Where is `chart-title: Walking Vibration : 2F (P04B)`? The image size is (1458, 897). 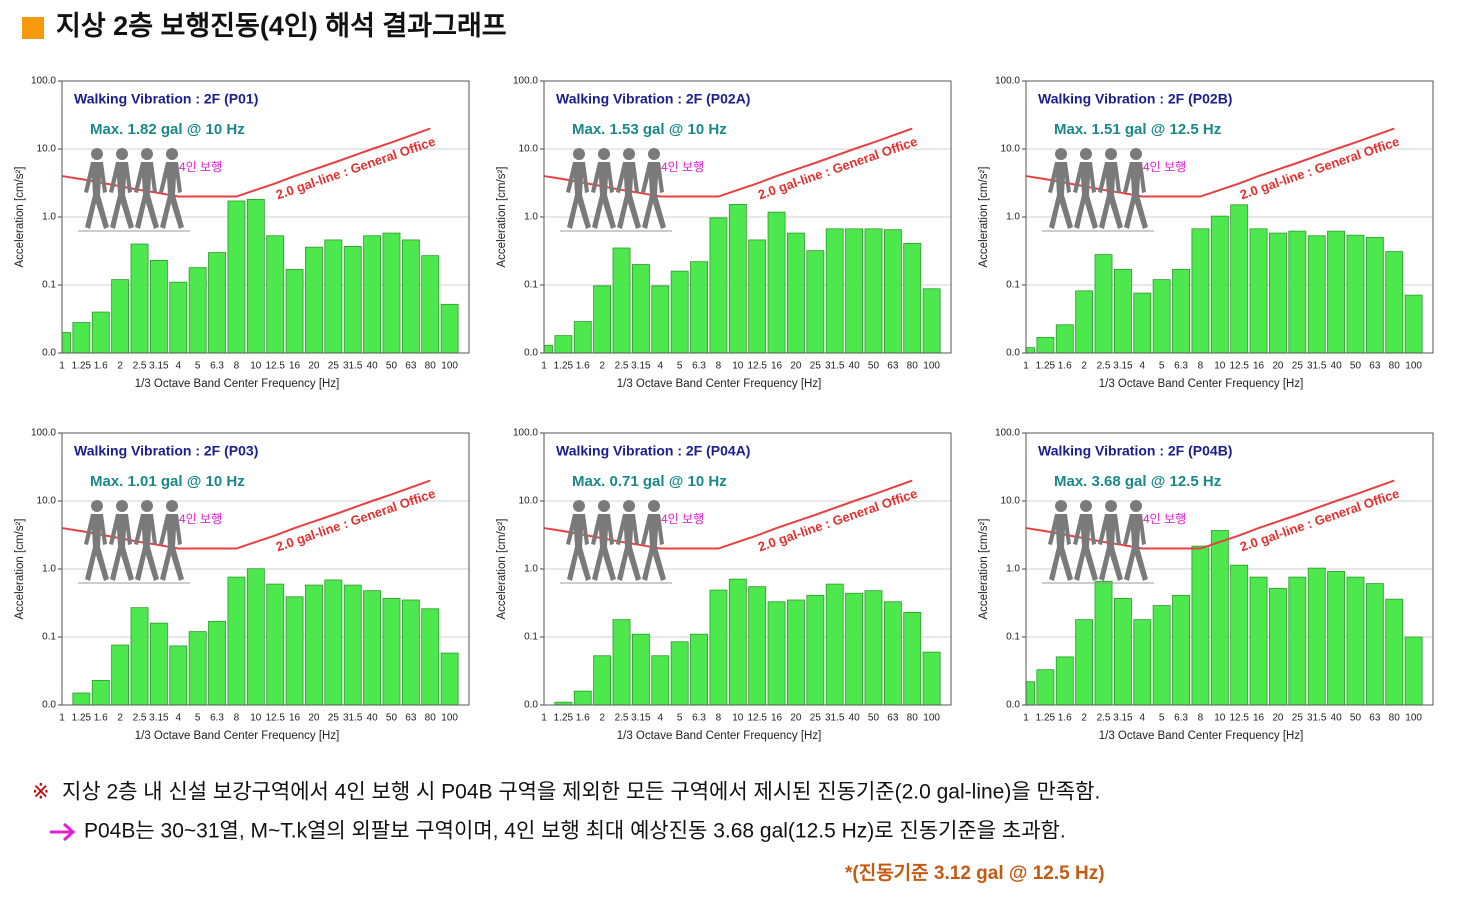 chart-title: Walking Vibration : 2F (P04B) is located at coordinates (1135, 451).